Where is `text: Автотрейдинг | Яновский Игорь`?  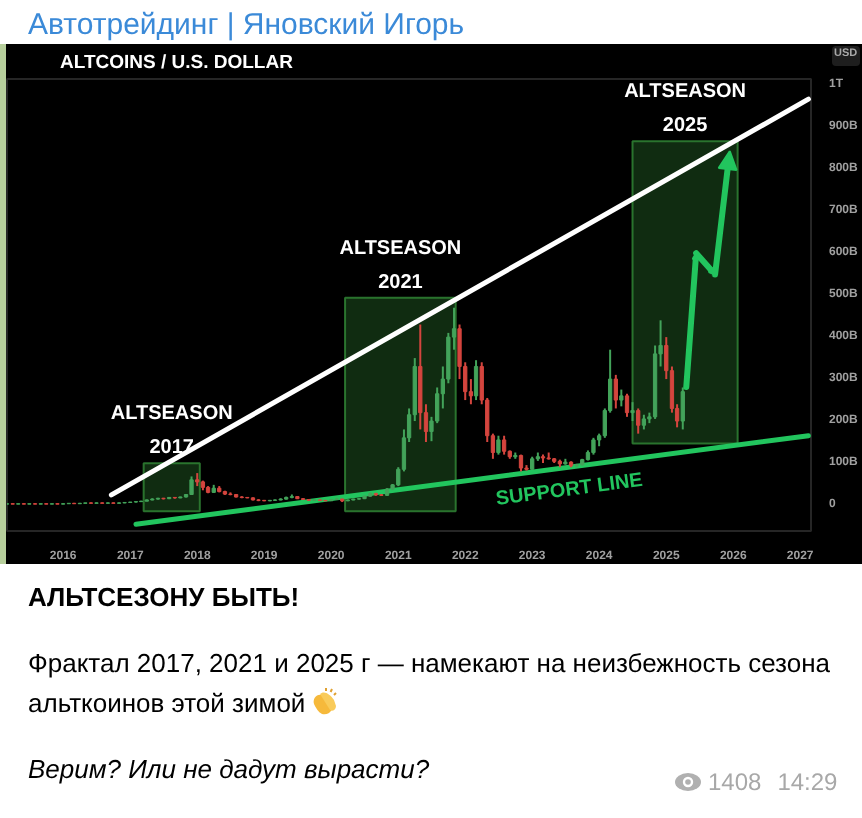
text: Автотрейдинг | Яновский Игорь is located at coordinates (246, 26).